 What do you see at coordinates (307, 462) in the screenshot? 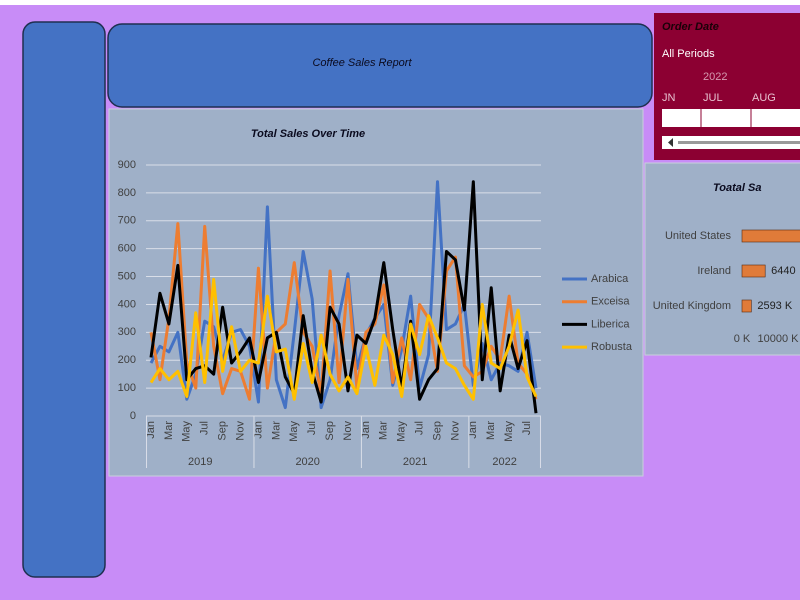
I see `x-group-label: 2020` at bounding box center [307, 462].